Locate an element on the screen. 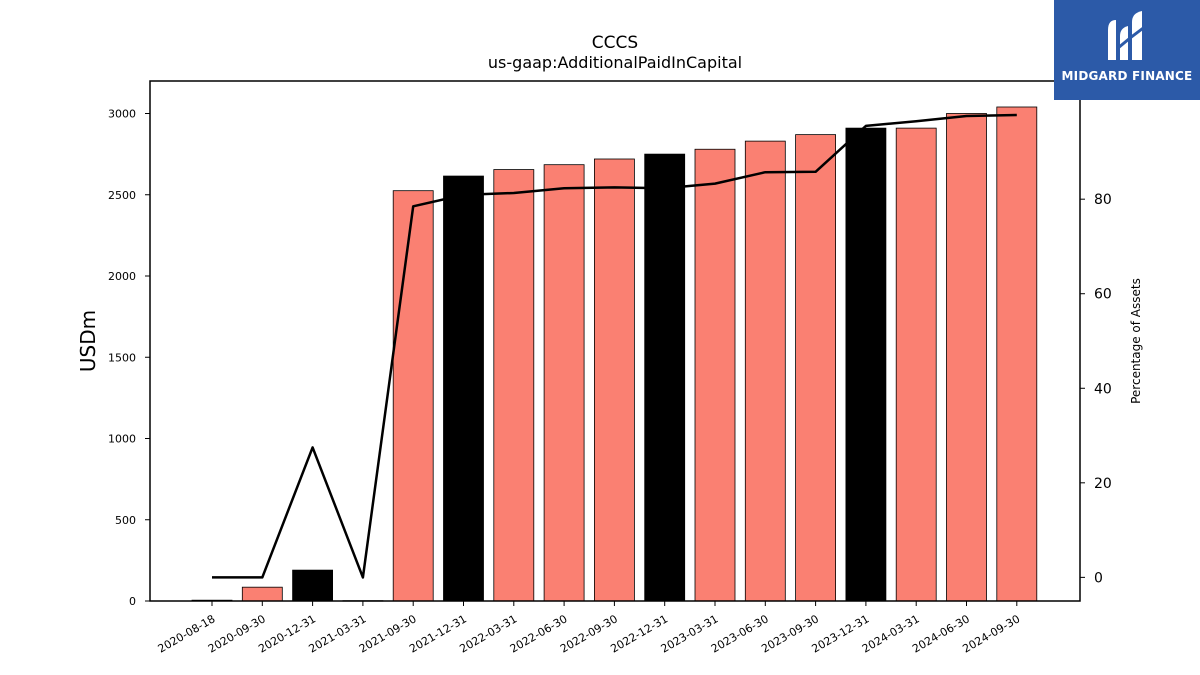 The image size is (1200, 675). y-tick-label: 2000 is located at coordinates (122, 276).